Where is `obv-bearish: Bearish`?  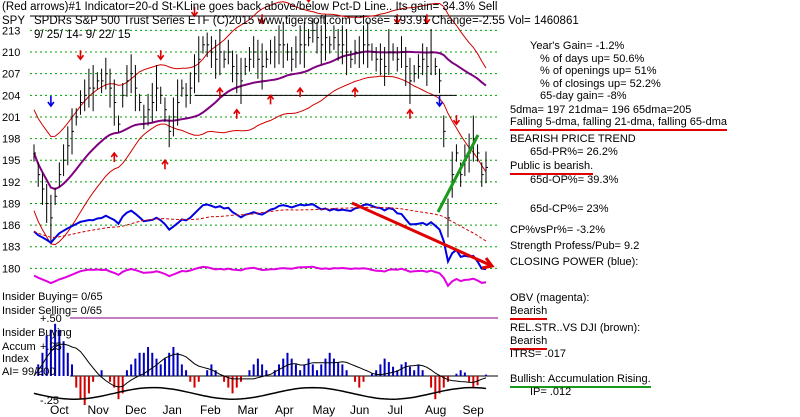 obv-bearish: Bearish is located at coordinates (529, 312).